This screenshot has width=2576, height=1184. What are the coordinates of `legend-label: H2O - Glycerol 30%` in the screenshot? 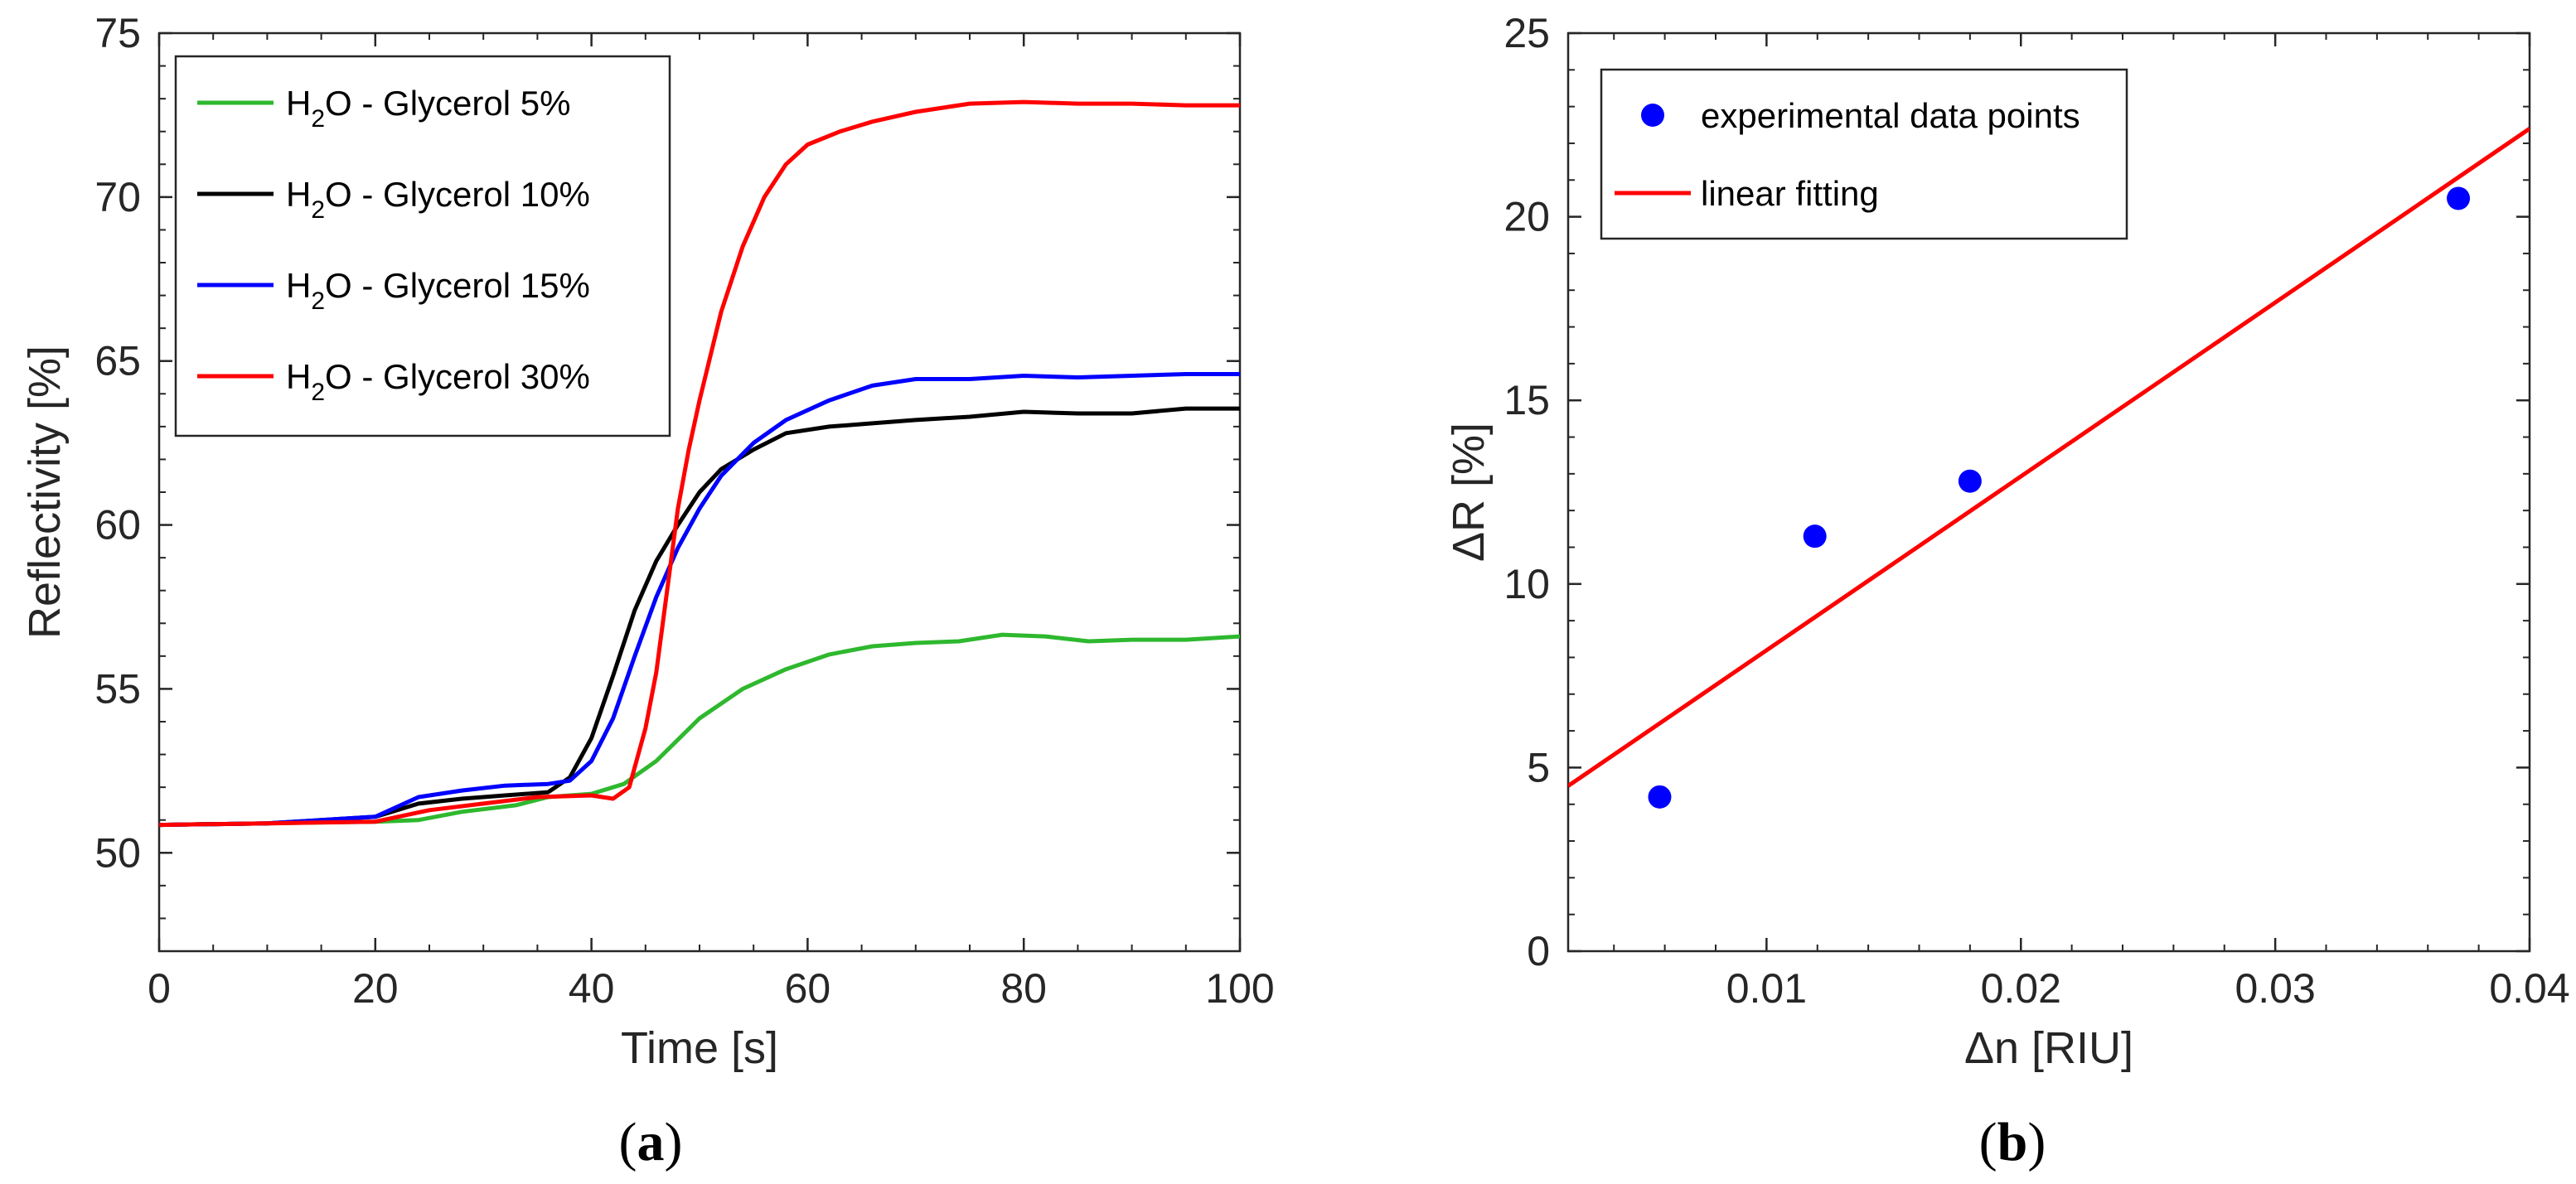 It's located at (438, 381).